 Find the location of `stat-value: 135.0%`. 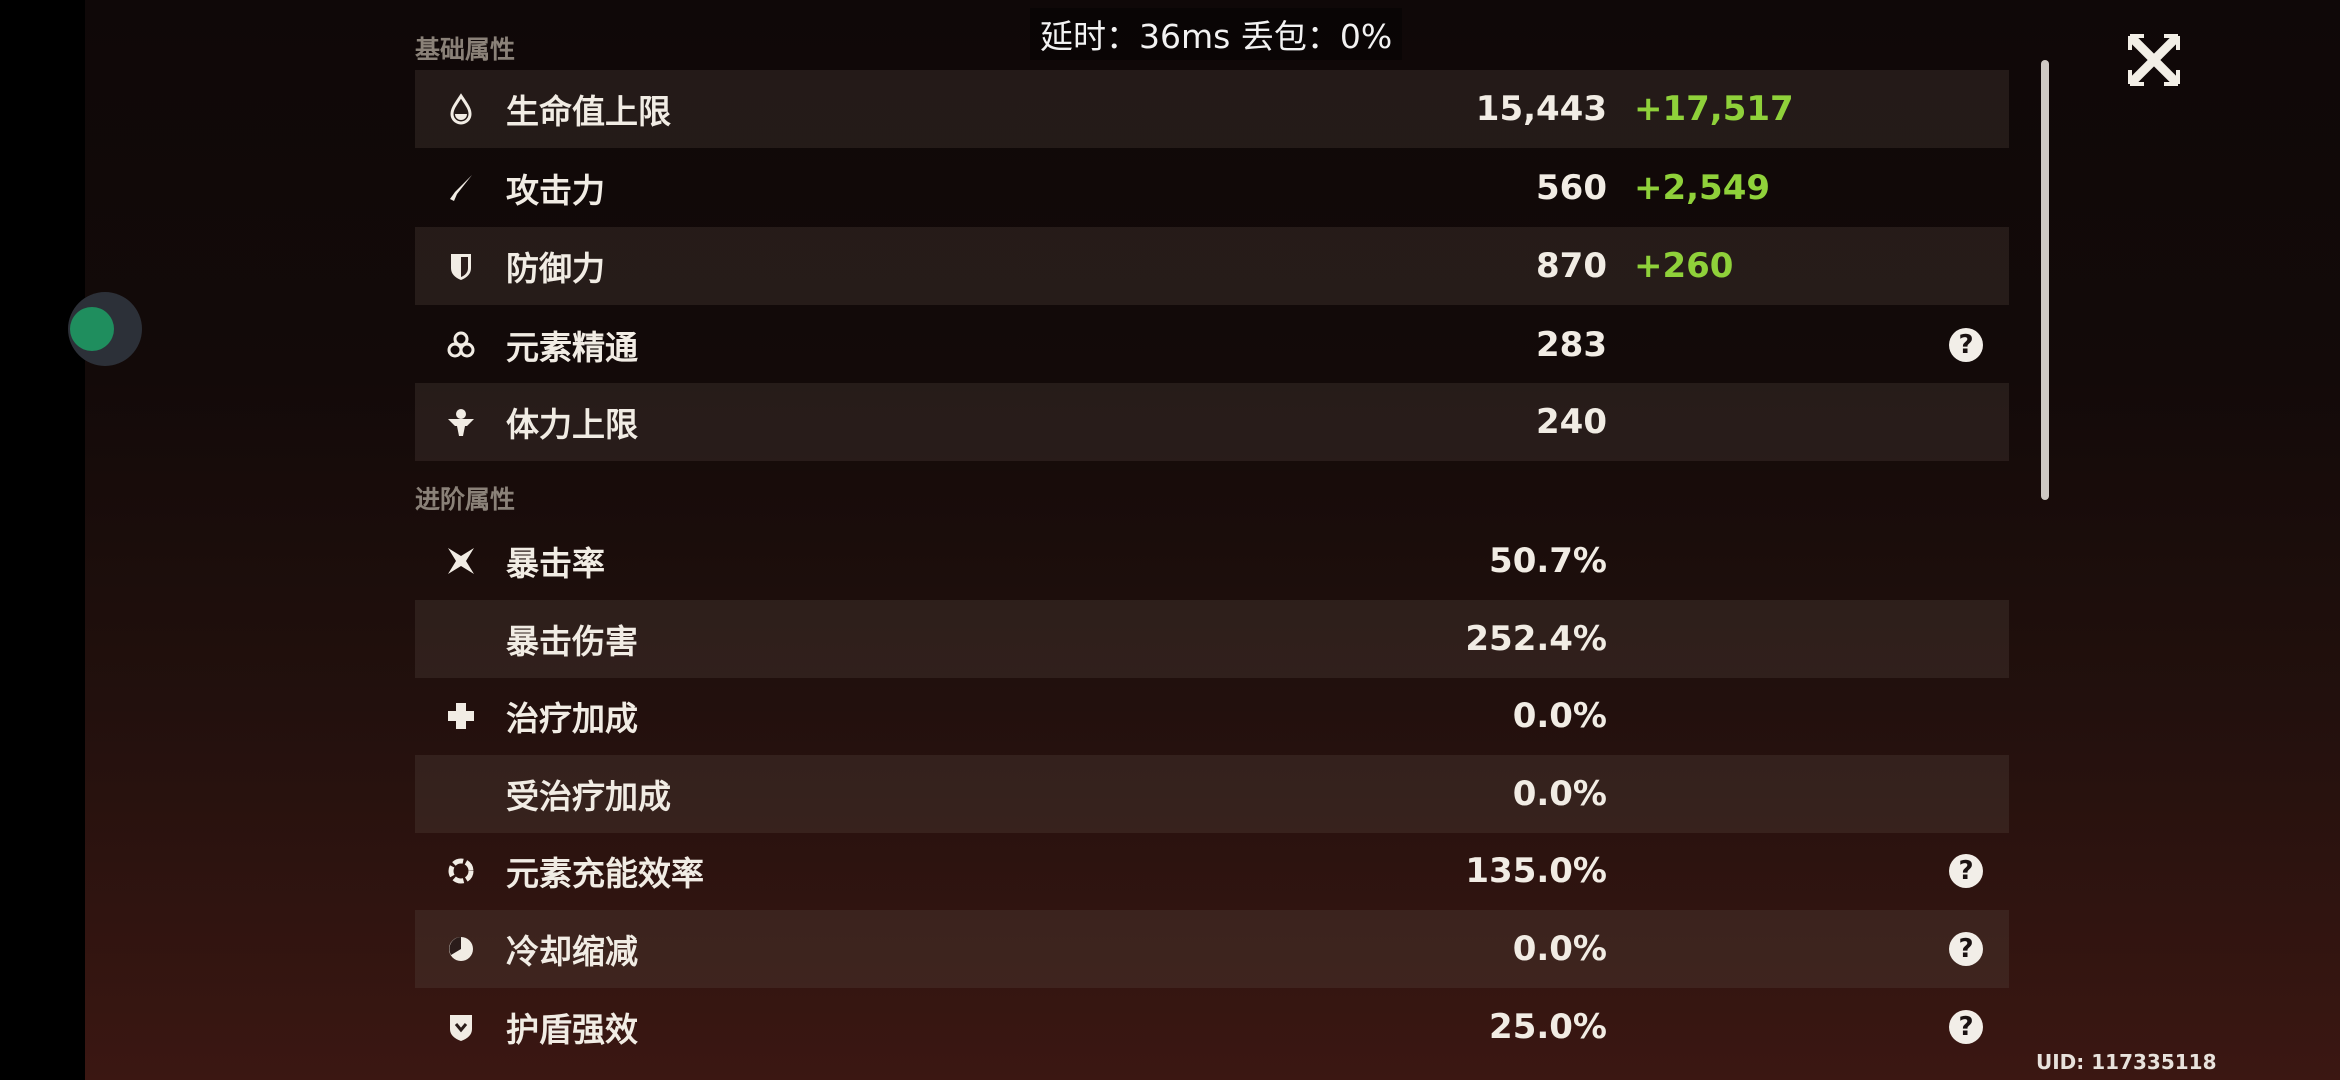

stat-value: 135.0% is located at coordinates (1536, 871).